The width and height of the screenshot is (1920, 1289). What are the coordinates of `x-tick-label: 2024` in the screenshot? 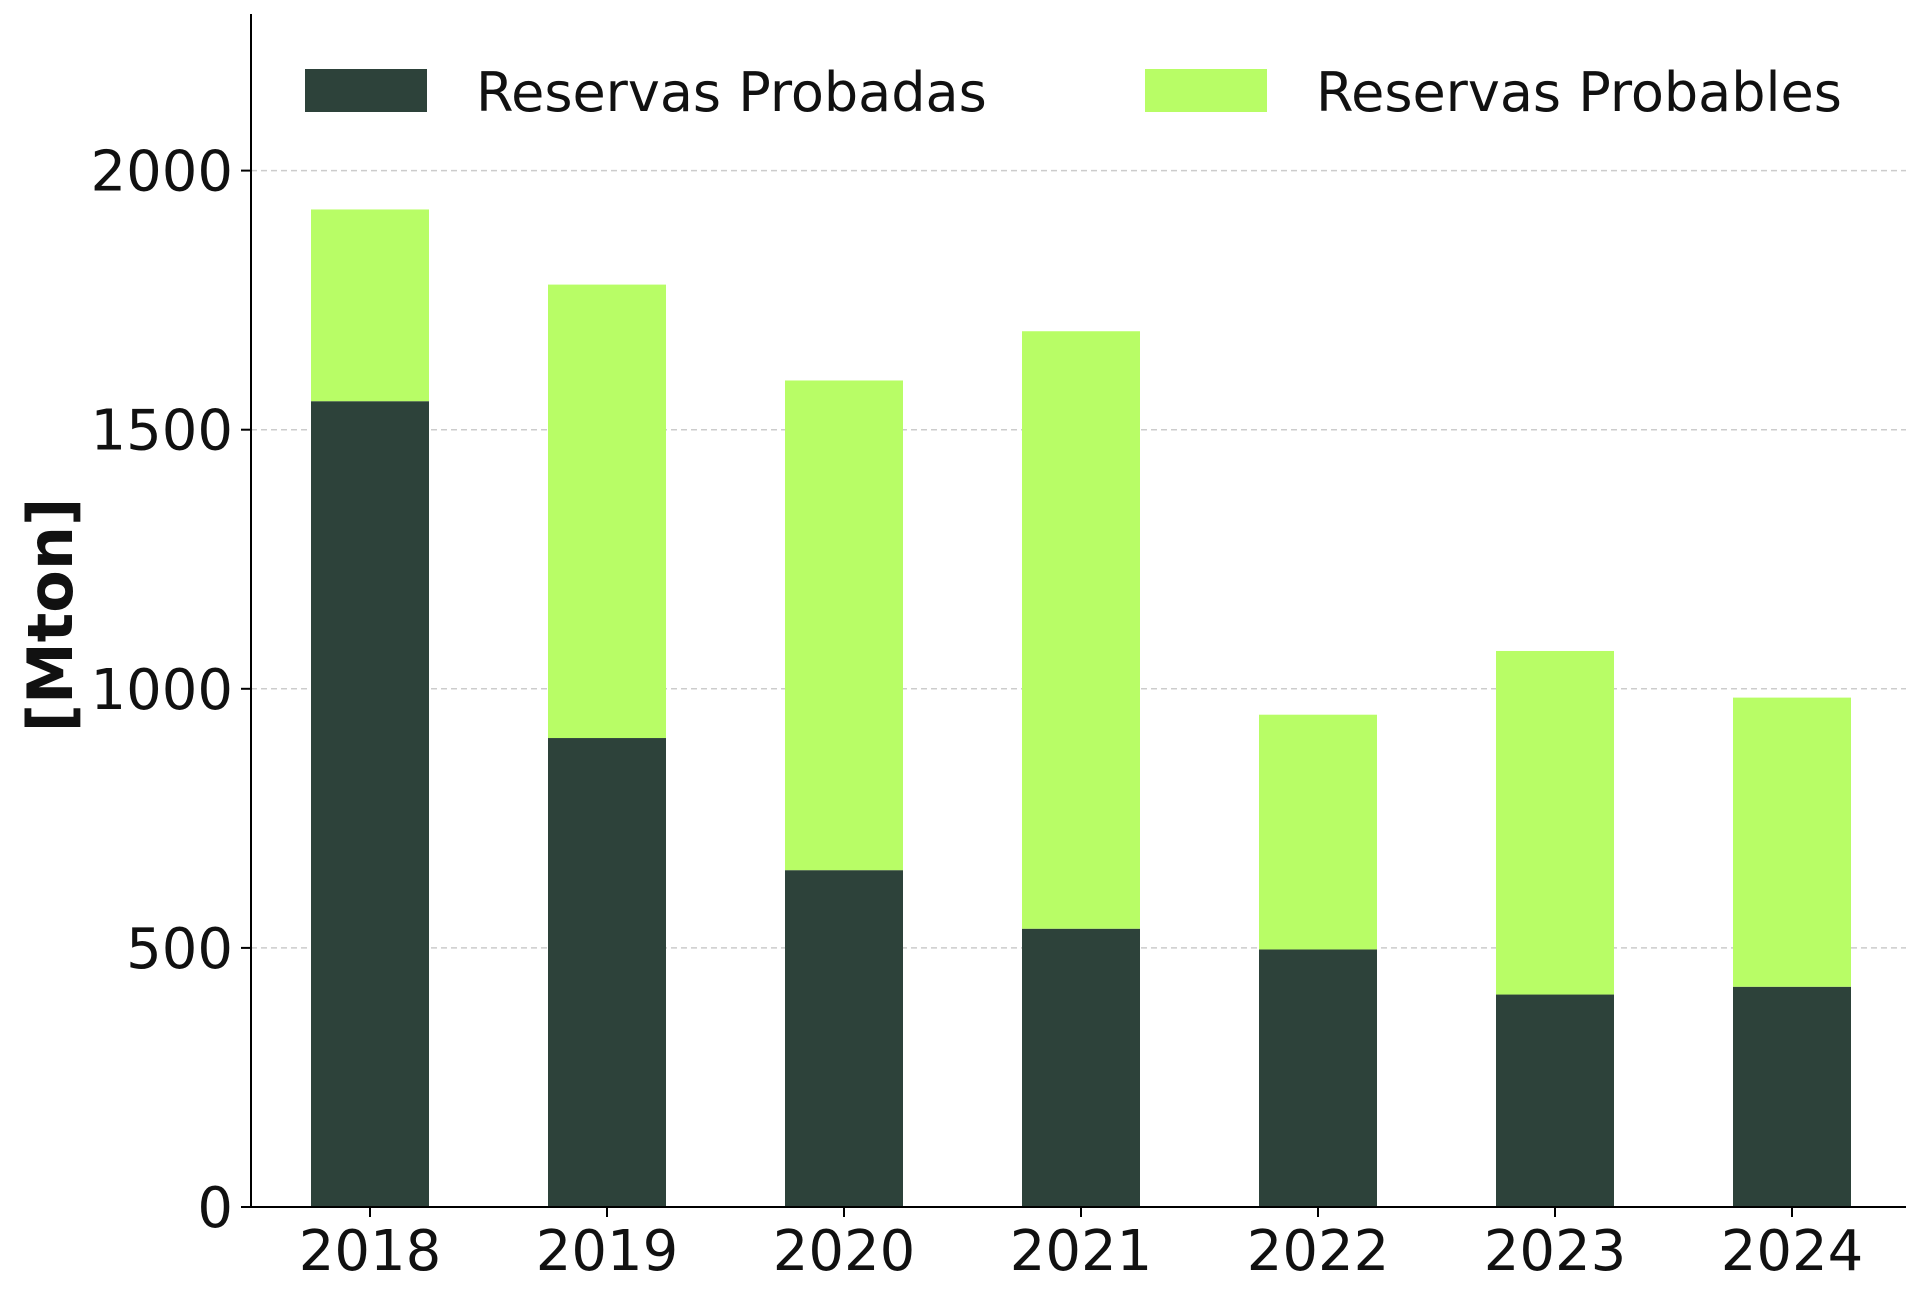 It's located at (1792, 1251).